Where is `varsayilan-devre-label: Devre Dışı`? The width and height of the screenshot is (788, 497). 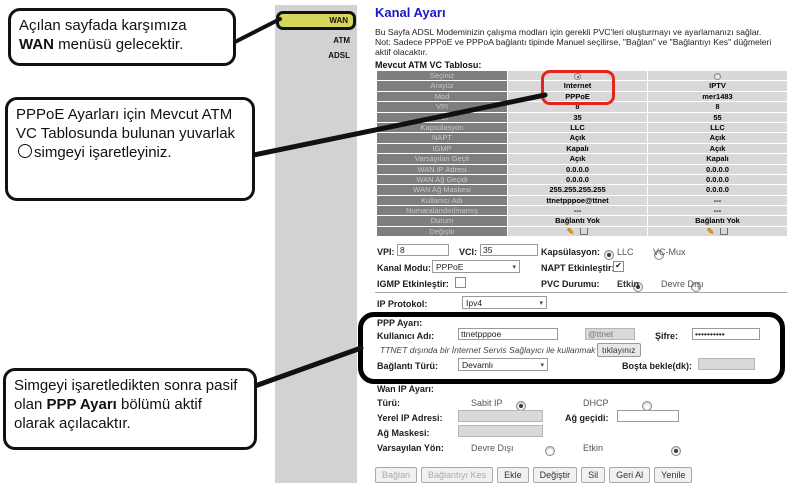 varsayilan-devre-label: Devre Dışı is located at coordinates (492, 448).